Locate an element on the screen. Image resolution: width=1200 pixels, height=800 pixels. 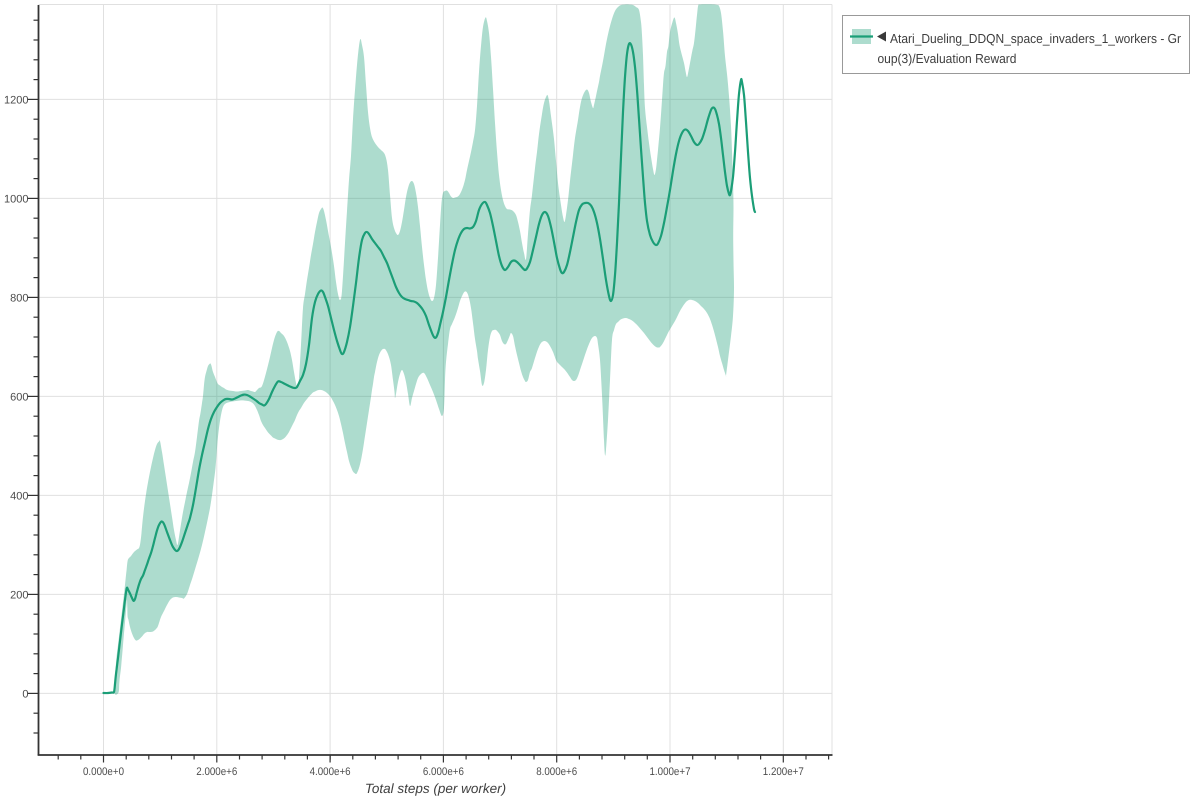
svg-text: 0 is located at coordinates (25, 694).